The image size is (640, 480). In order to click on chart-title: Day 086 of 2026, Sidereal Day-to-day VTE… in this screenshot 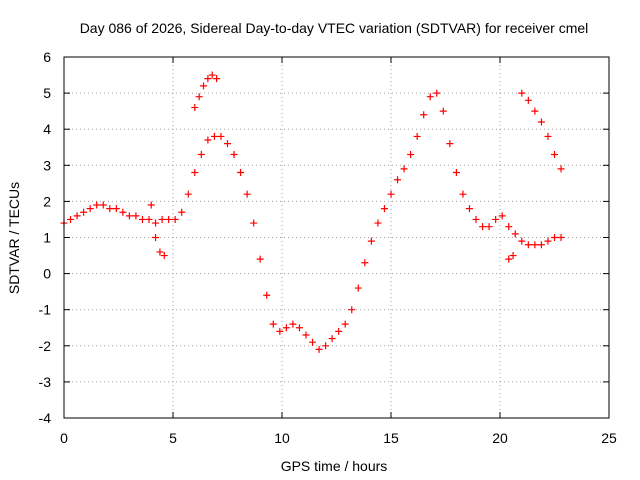, I will do `click(334, 28)`.